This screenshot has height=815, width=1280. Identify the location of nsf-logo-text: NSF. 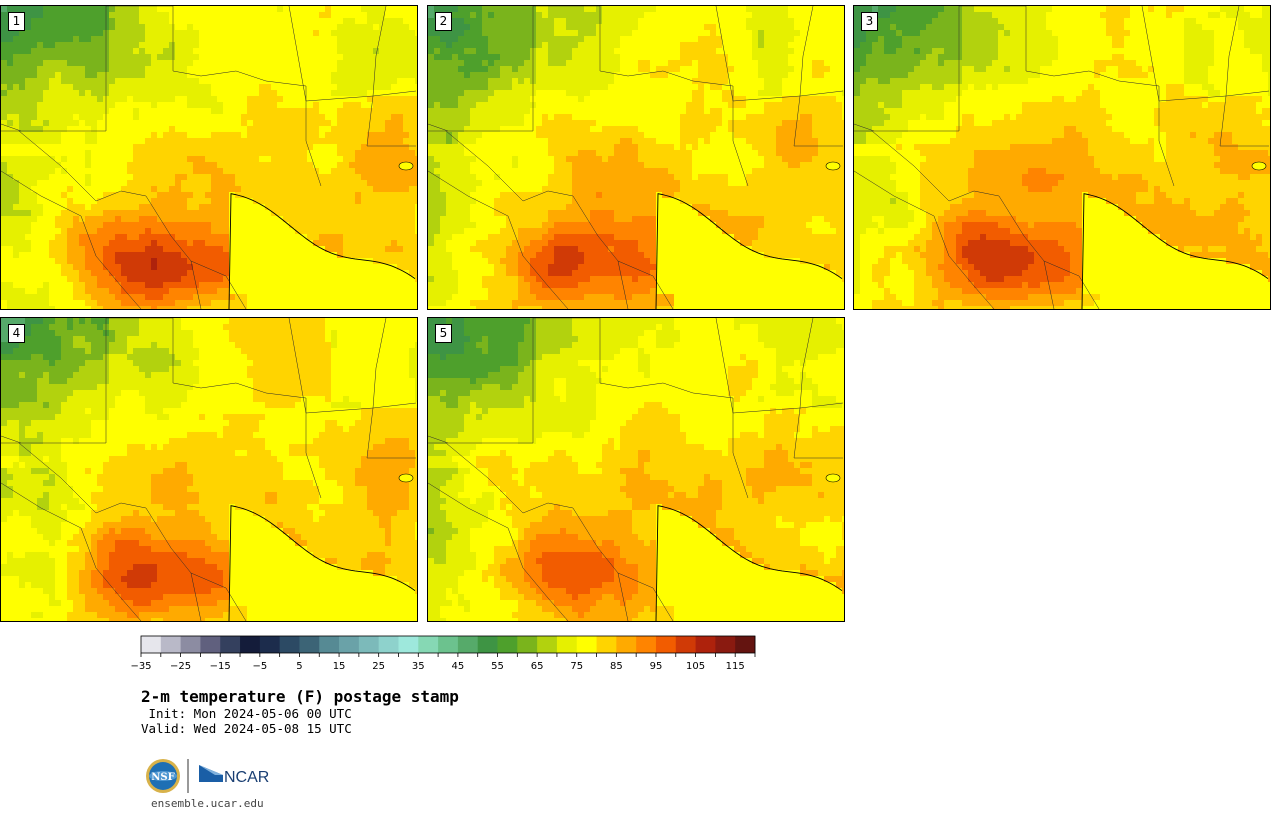
(162, 777).